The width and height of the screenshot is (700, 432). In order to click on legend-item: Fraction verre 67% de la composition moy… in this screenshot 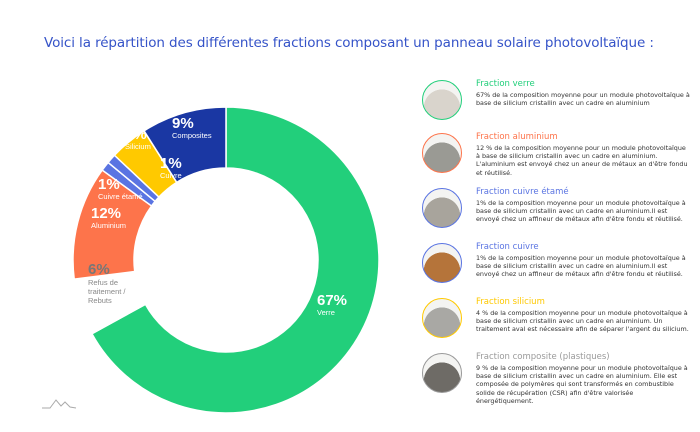, I will do `click(555, 107)`.